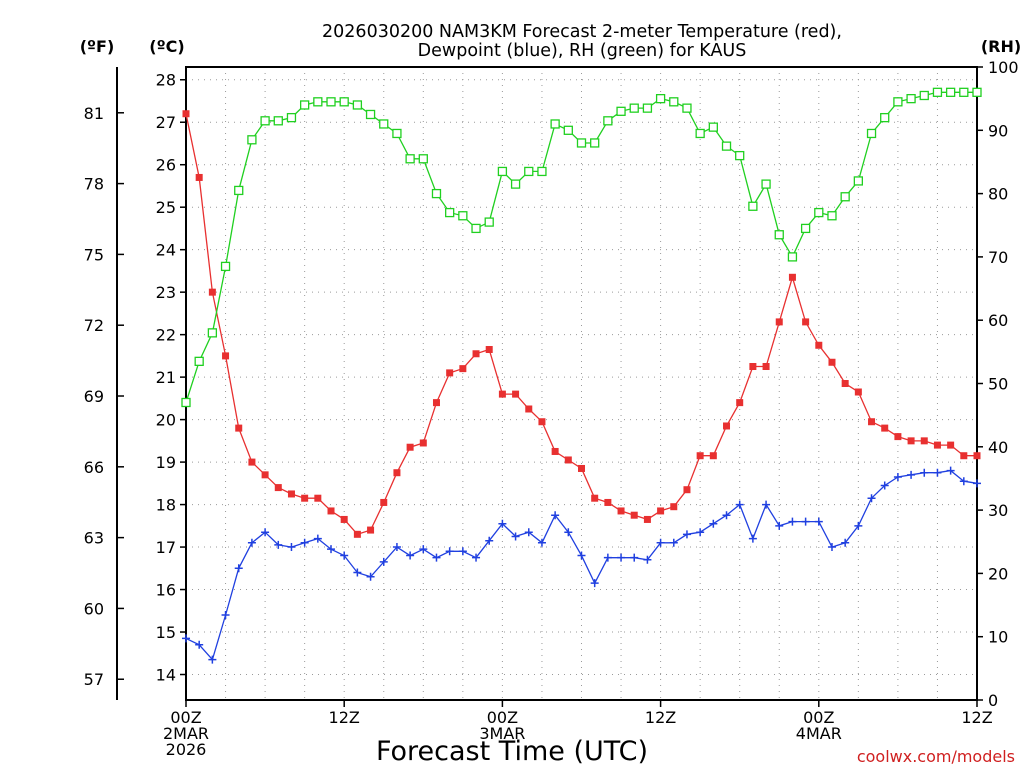 Image resolution: width=1024 pixels, height=768 pixels. Describe the element at coordinates (998, 130) in the screenshot. I see `rh-tick-label: 90` at that location.